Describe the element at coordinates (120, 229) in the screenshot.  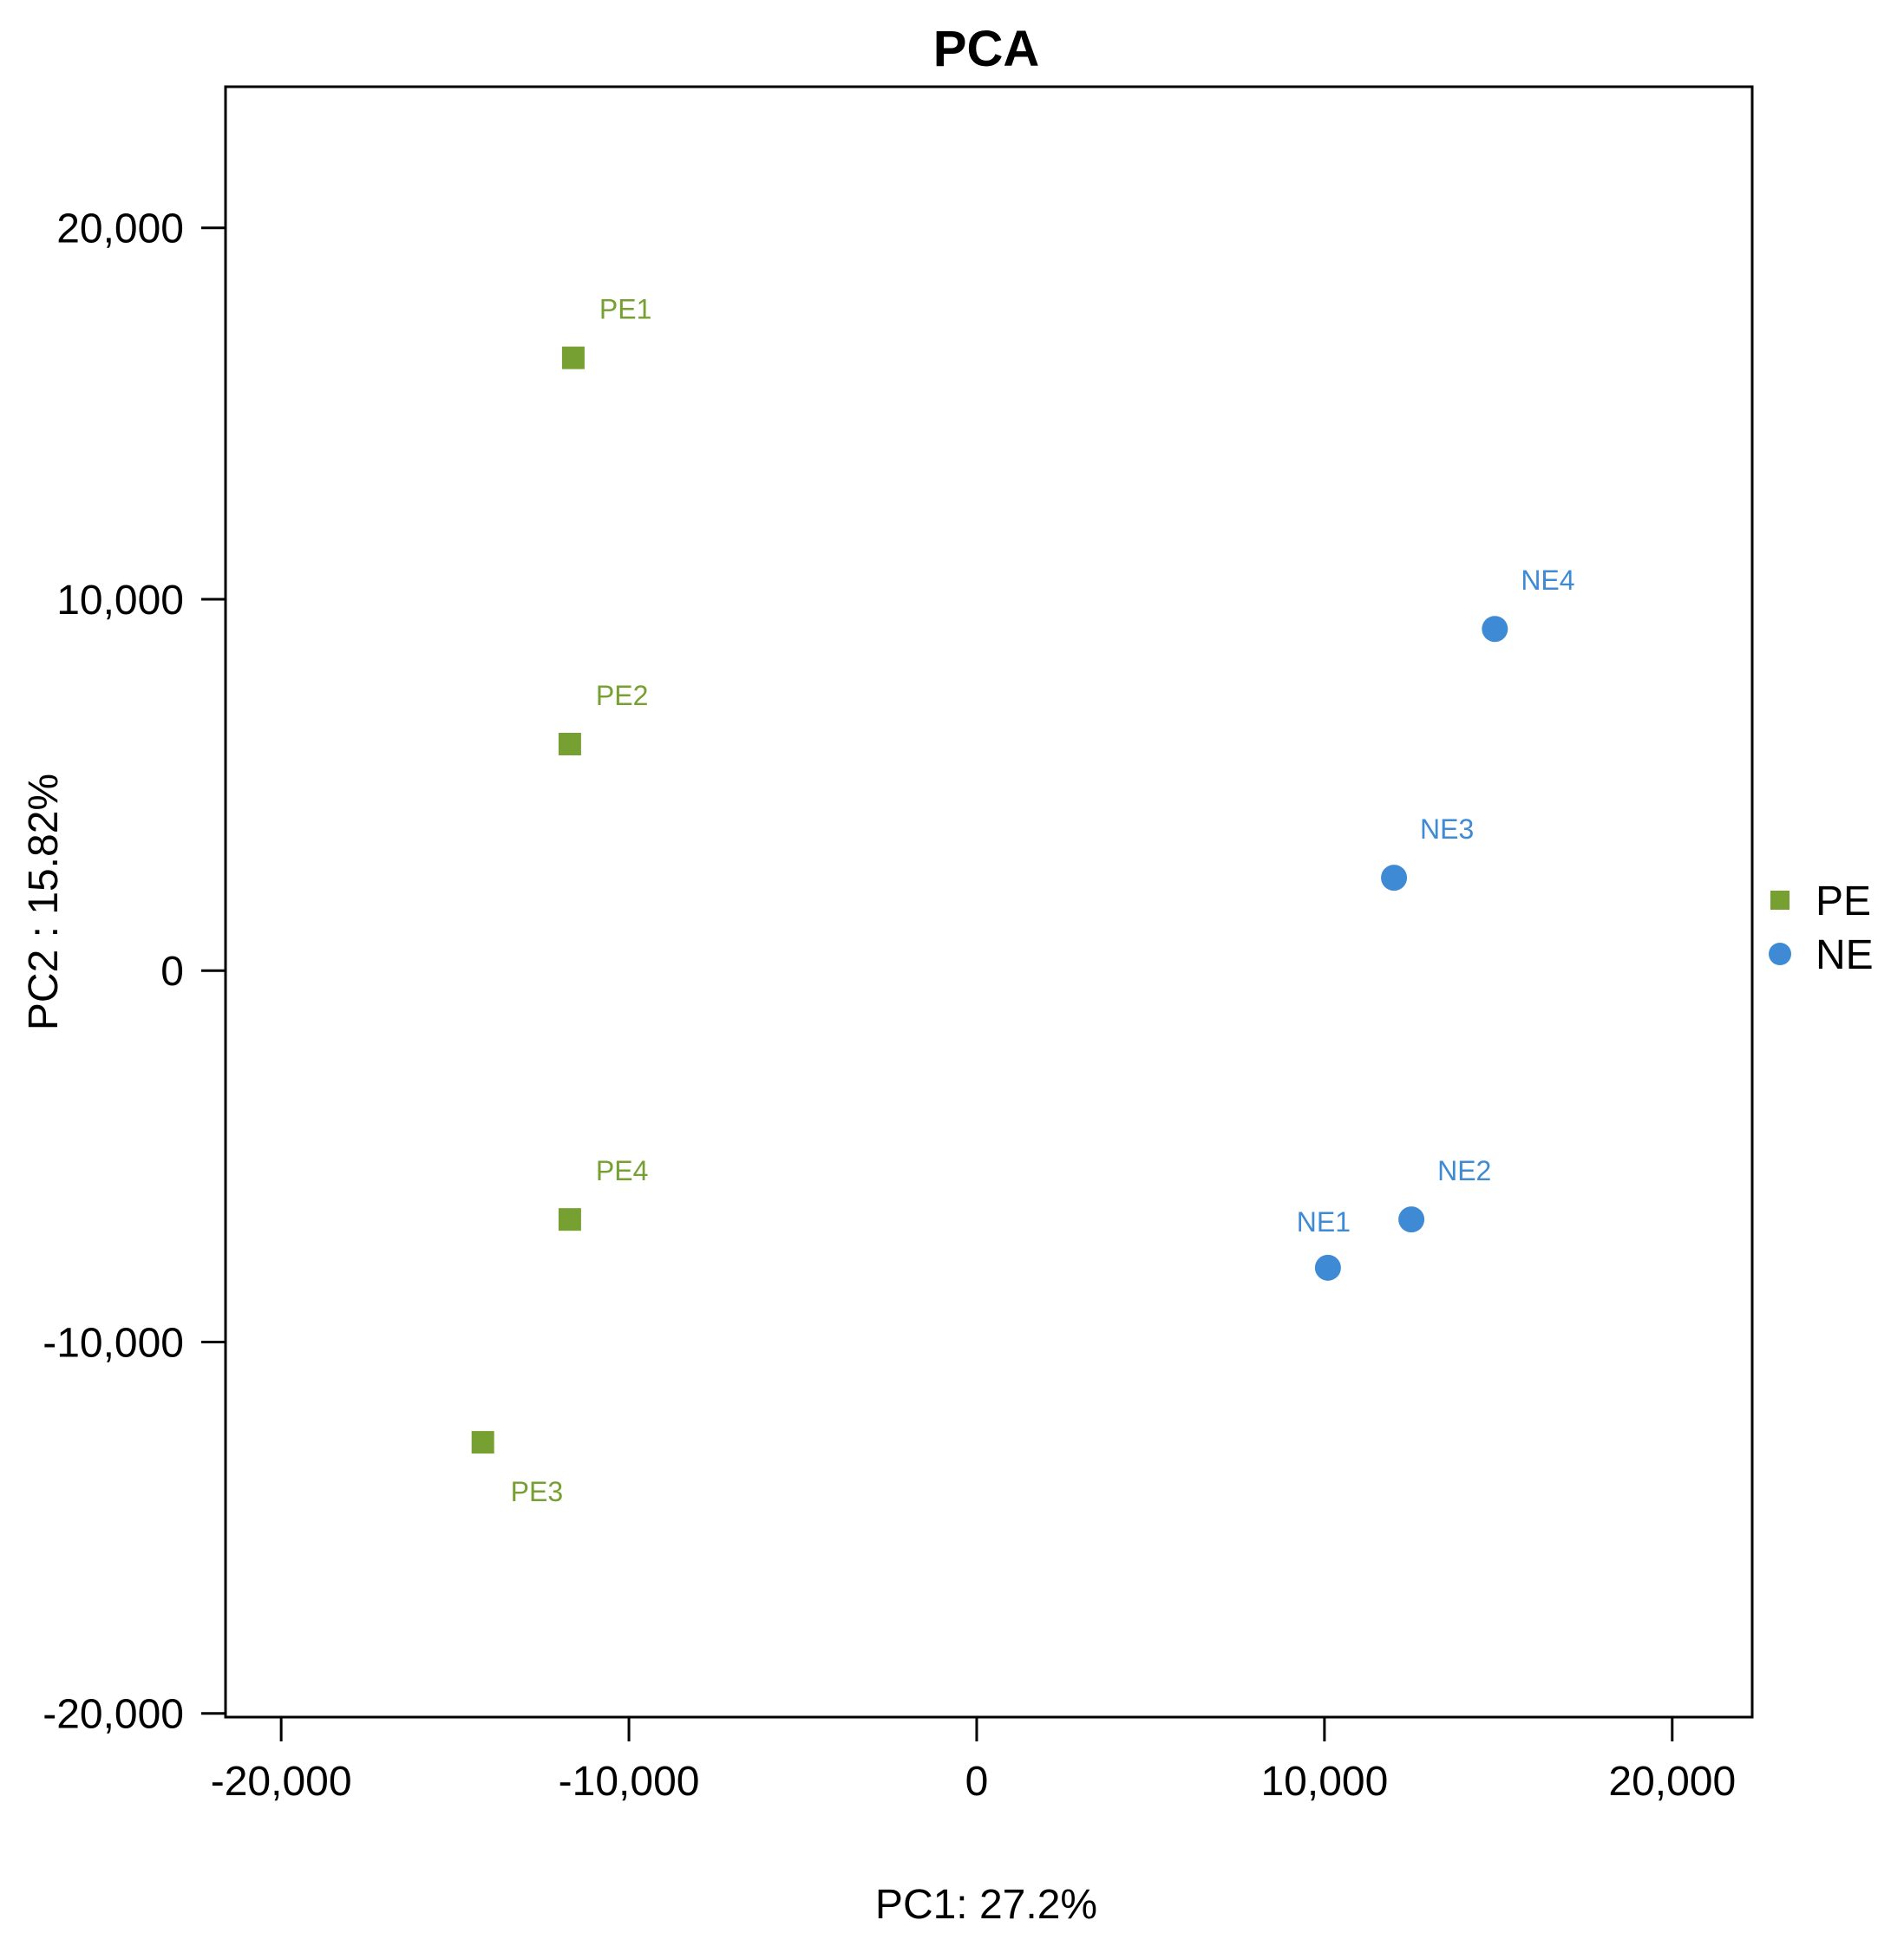
I see `y-tick-label: 20,000` at that location.